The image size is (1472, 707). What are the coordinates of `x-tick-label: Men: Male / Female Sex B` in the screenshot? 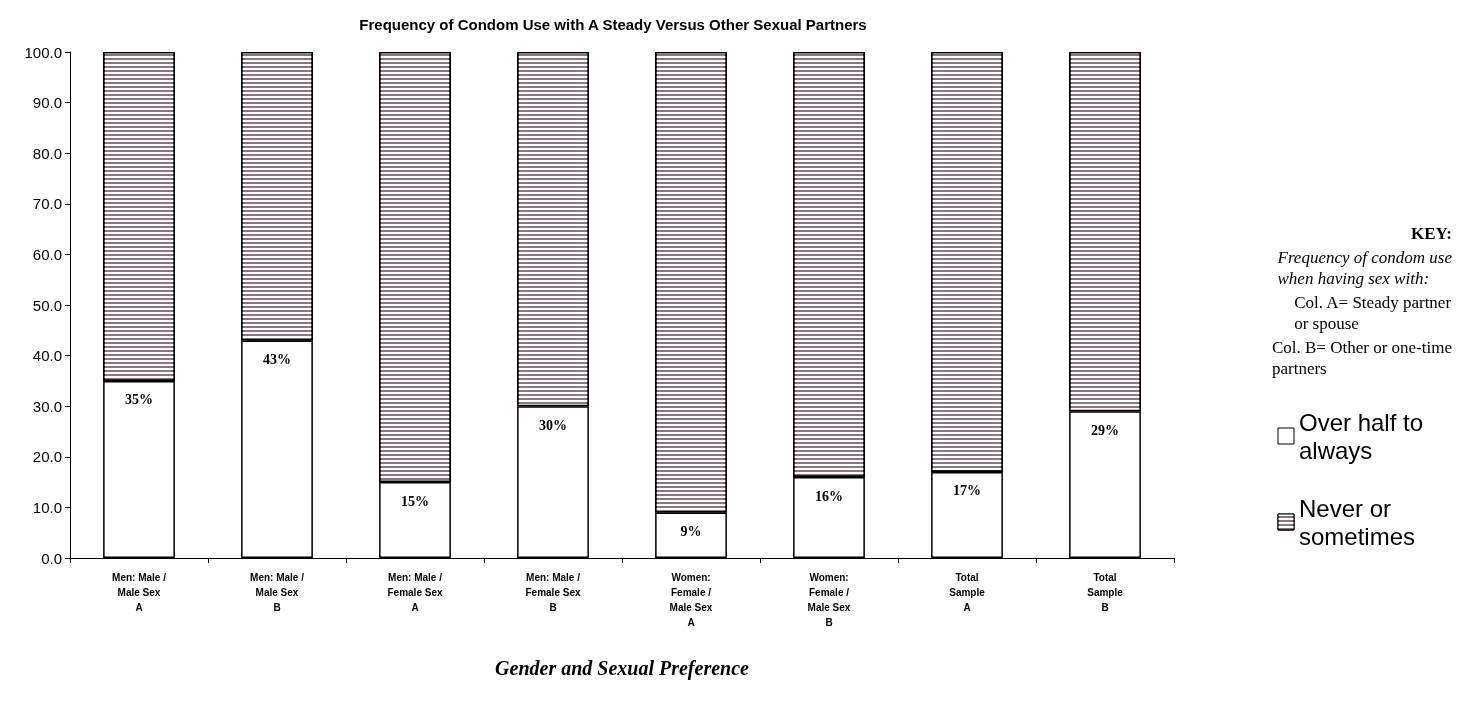 It's located at (553, 592).